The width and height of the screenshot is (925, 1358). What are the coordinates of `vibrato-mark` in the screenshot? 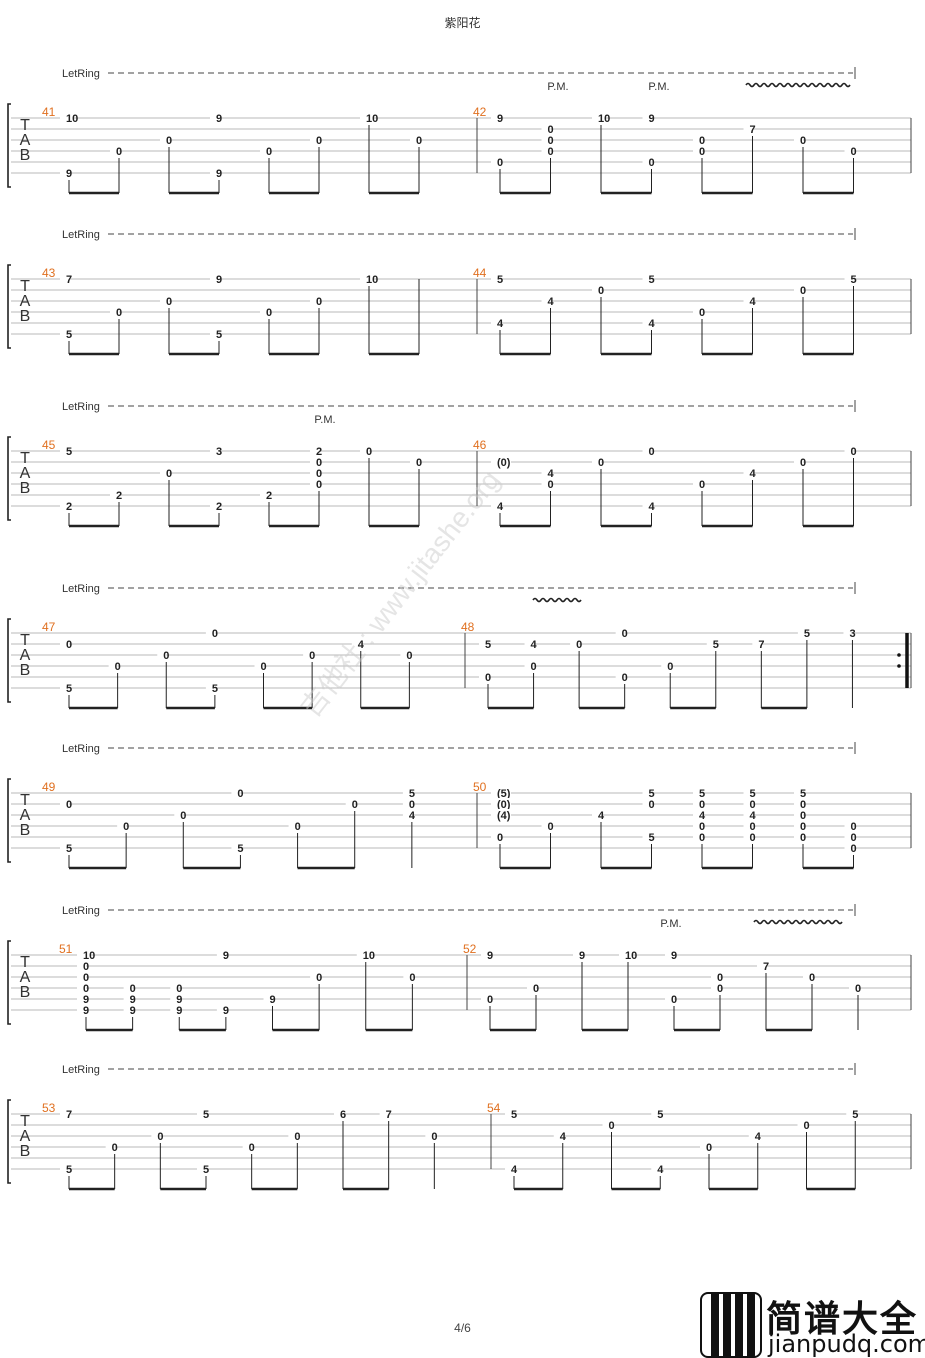 It's located at (798, 85).